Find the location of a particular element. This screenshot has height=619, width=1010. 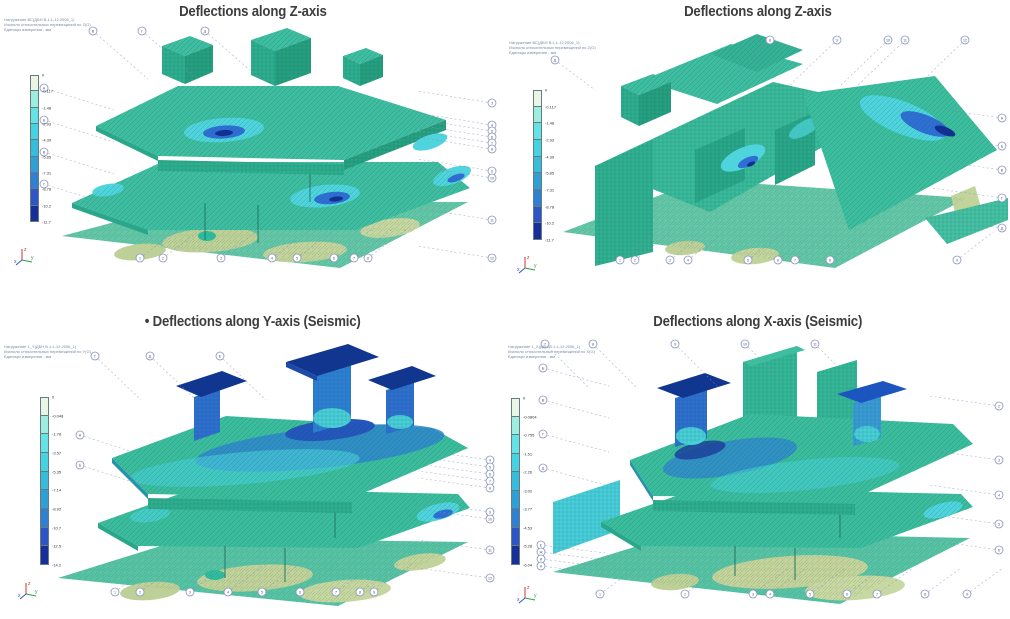

grid-axis-label: Д is located at coordinates (150, 356).